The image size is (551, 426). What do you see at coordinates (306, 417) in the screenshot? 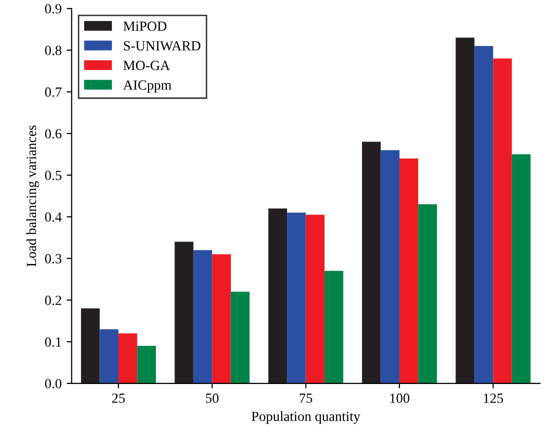
I see `x-axis-title: Population quantity` at bounding box center [306, 417].